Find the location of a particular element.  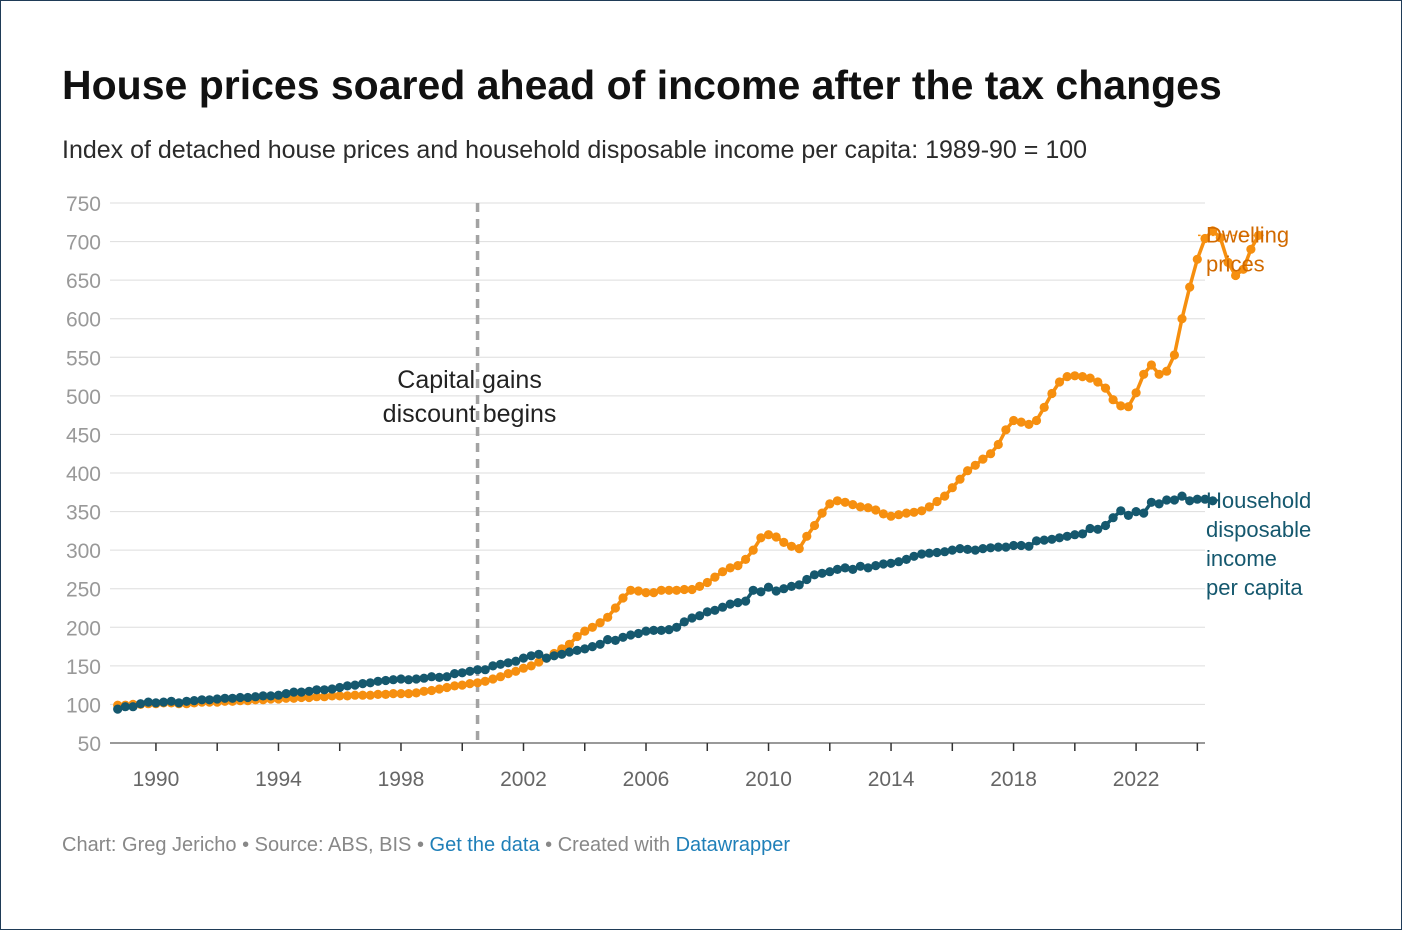

y-tick-label: 600 is located at coordinates (83, 320).